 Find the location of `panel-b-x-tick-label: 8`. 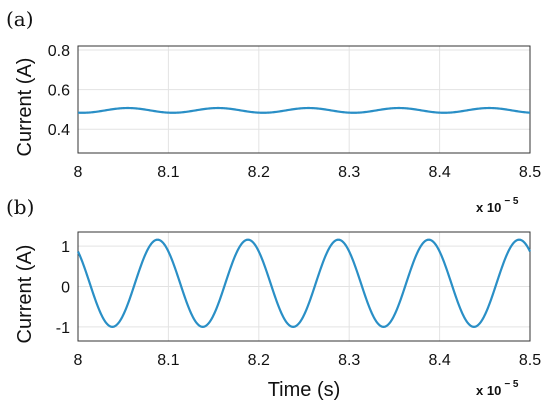

panel-b-x-tick-label: 8 is located at coordinates (78, 360).